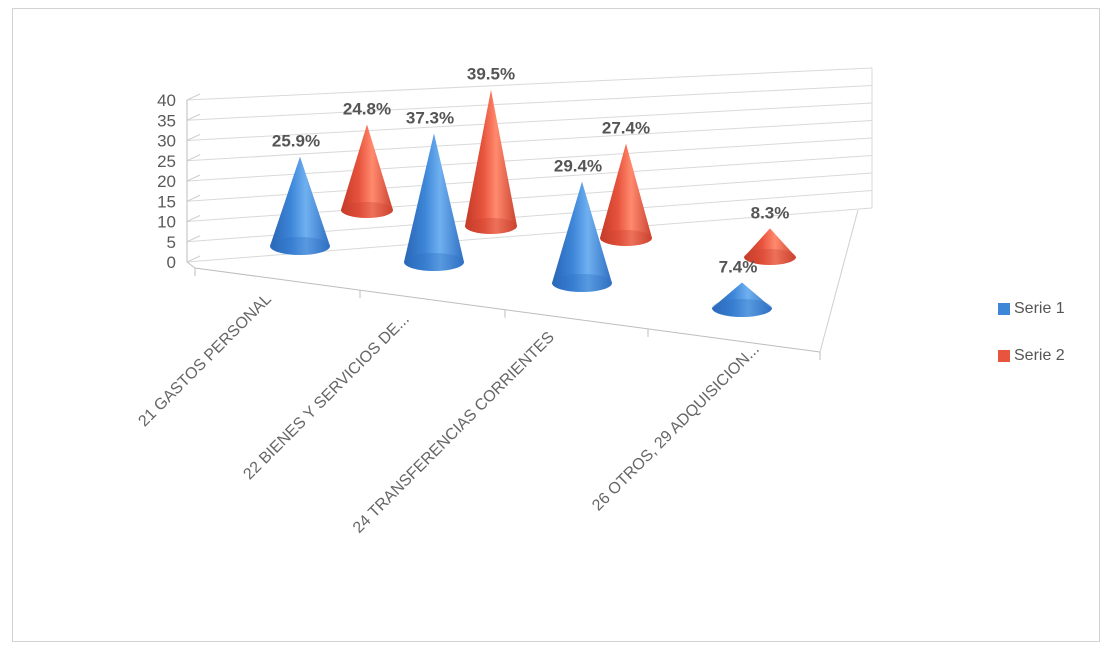 The image size is (1107, 649). Describe the element at coordinates (191, 265) in the screenshot. I see `floor-left-edge` at that location.